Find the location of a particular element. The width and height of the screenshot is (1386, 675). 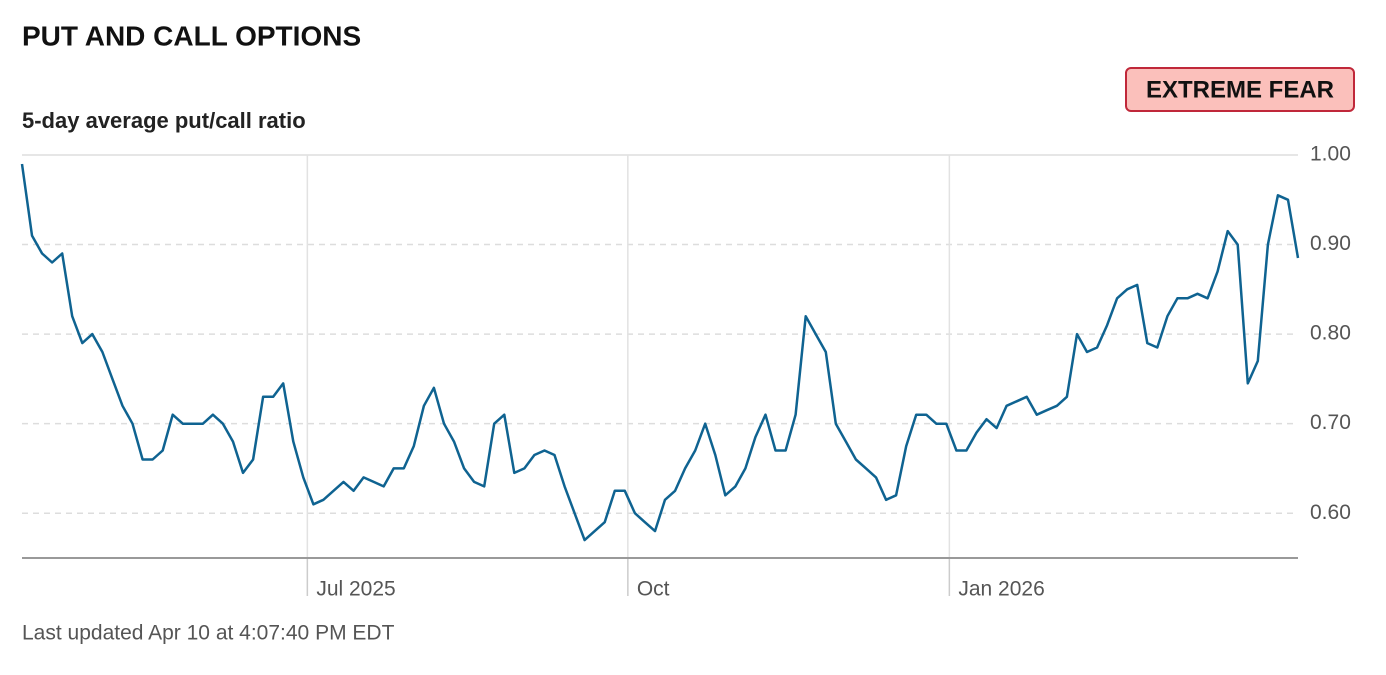

y-tick-label: 0.70 is located at coordinates (1330, 422).